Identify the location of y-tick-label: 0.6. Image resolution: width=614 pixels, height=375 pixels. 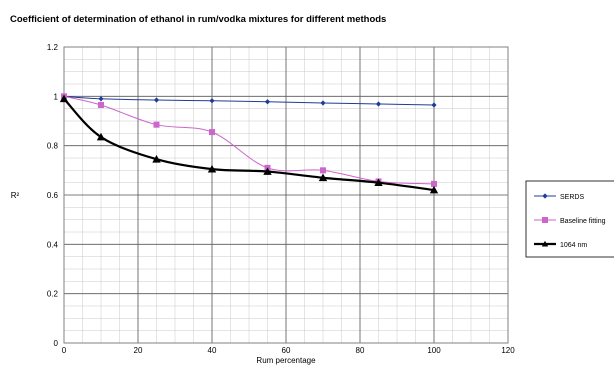
(53, 195).